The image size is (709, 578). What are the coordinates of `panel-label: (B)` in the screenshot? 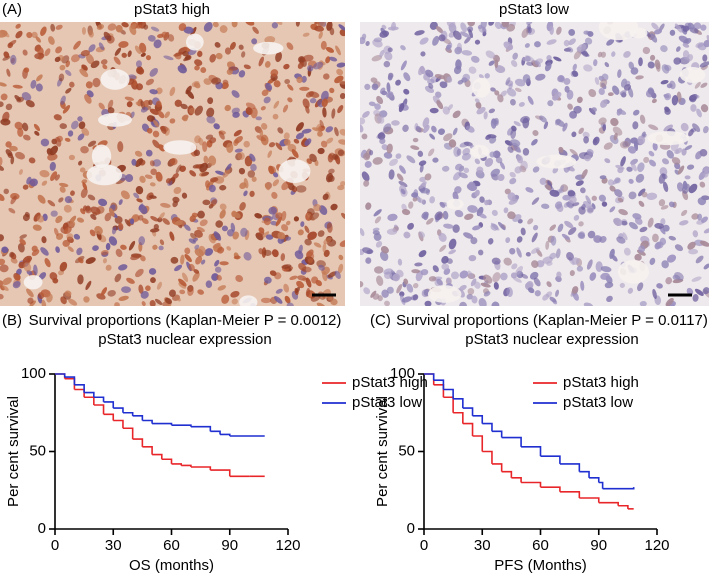 It's located at (12, 320).